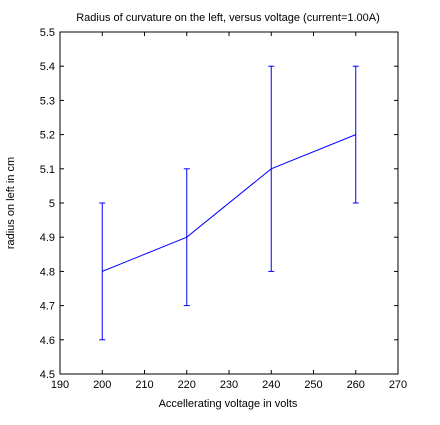 The image size is (440, 425). Describe the element at coordinates (47, 307) in the screenshot. I see `y-tick-label: 4.7` at that location.